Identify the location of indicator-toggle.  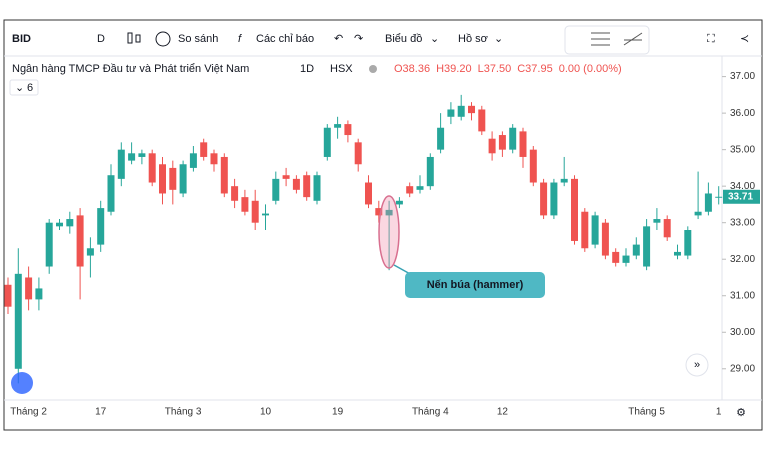
(24, 87).